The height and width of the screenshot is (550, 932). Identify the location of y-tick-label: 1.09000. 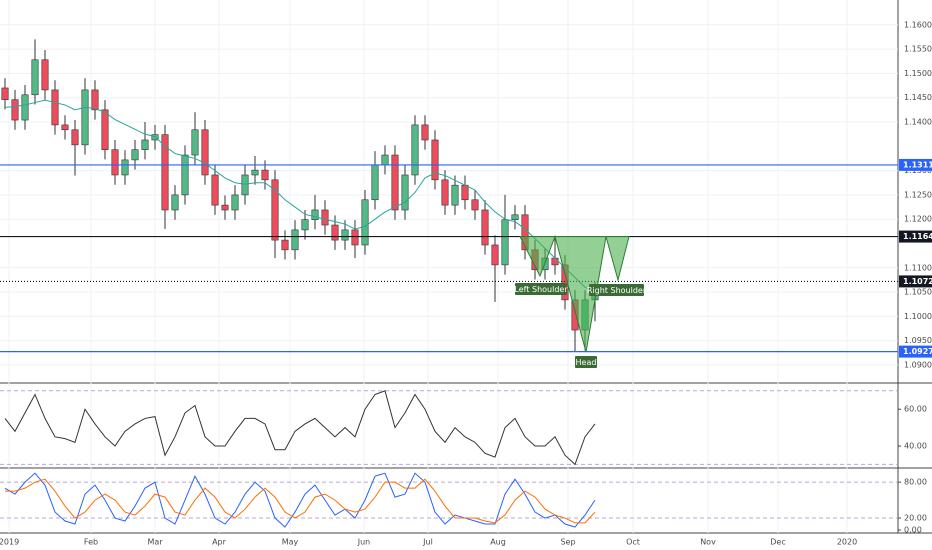
(918, 365).